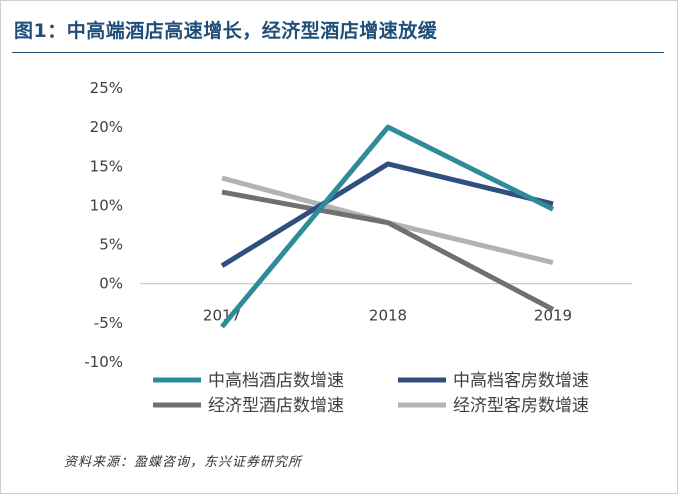 The height and width of the screenshot is (494, 678). What do you see at coordinates (111, 245) in the screenshot?
I see `y-tick-label: 5%` at bounding box center [111, 245].